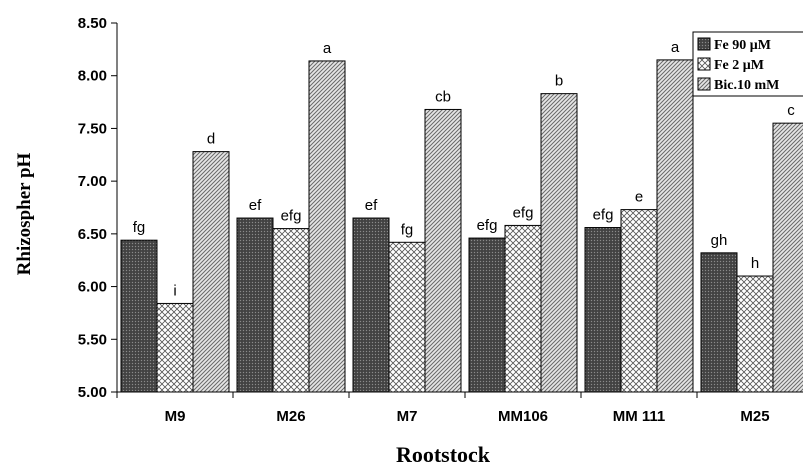 The height and width of the screenshot is (468, 803). Describe the element at coordinates (755, 263) in the screenshot. I see `bar-significance-label: h` at that location.